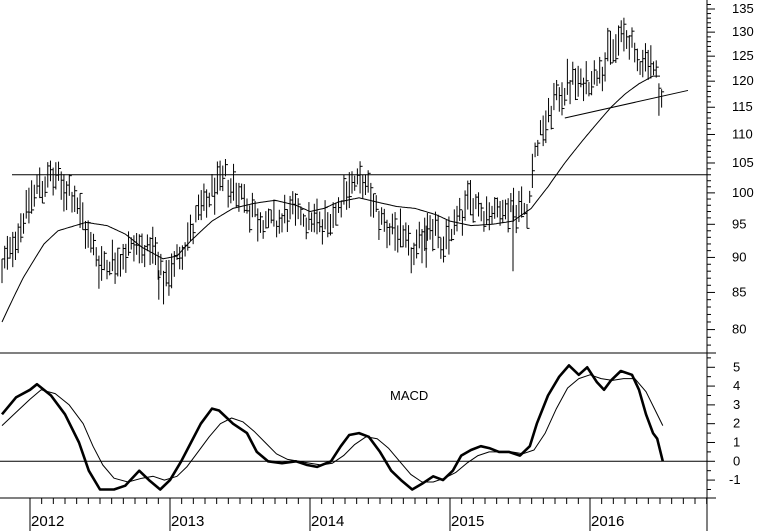 This screenshot has width=760, height=531. What do you see at coordinates (736, 423) in the screenshot?
I see `macd-tick-label: 2` at bounding box center [736, 423].